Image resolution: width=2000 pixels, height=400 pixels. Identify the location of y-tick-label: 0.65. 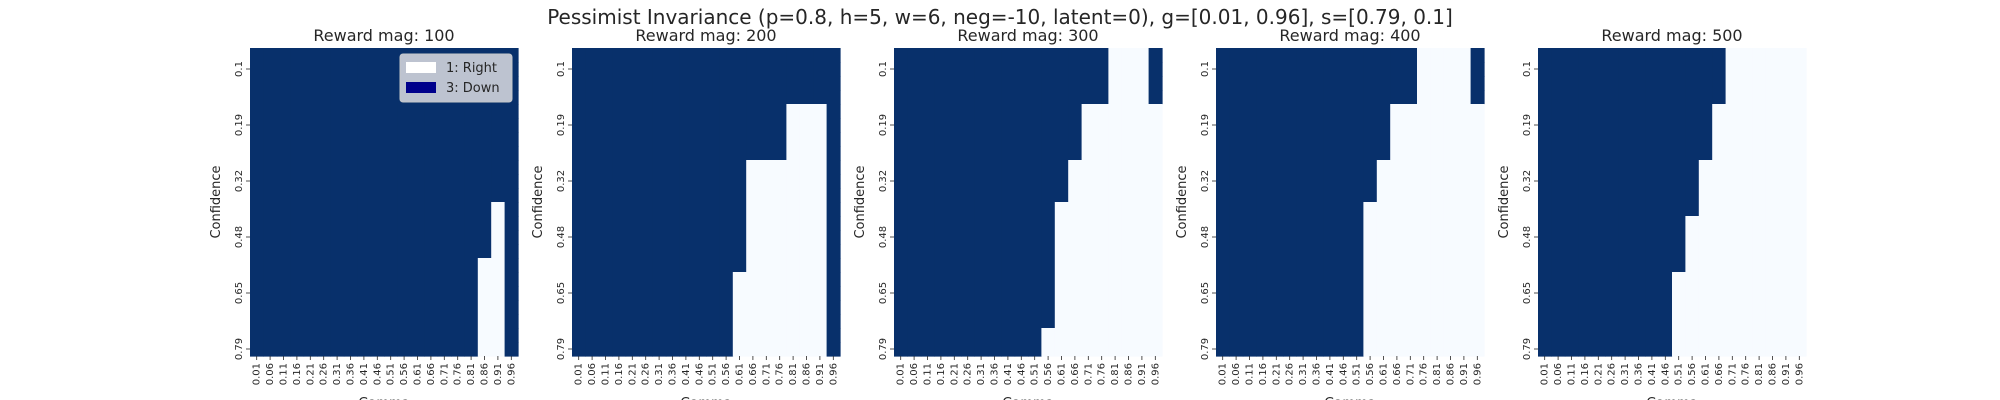
(883, 293).